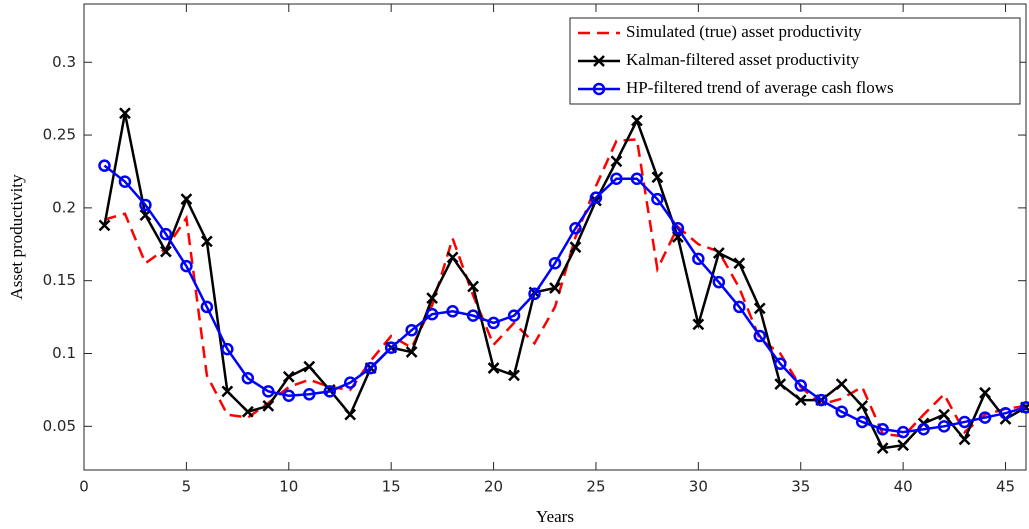  What do you see at coordinates (64, 62) in the screenshot?
I see `y-tick-label: 0.3` at bounding box center [64, 62].